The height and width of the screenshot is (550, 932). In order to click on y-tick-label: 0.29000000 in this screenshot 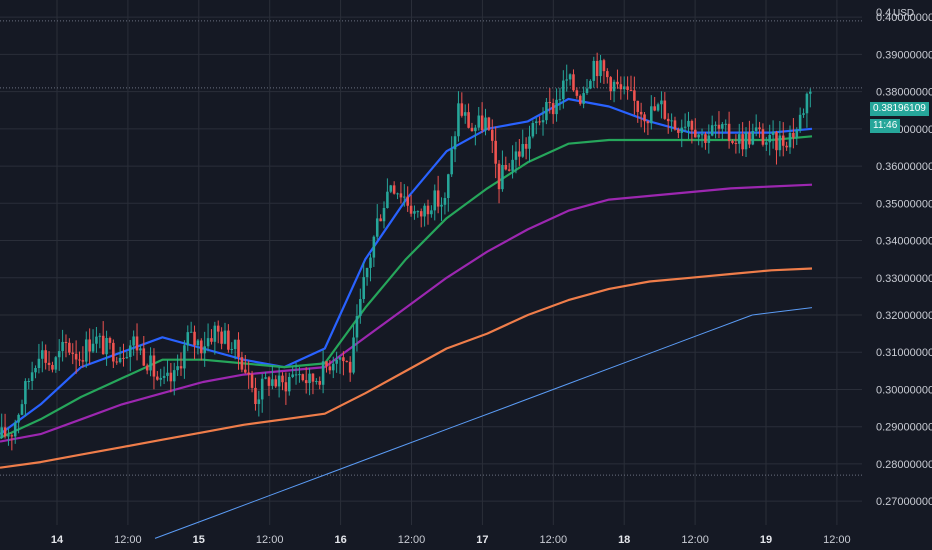, I will do `click(904, 428)`.